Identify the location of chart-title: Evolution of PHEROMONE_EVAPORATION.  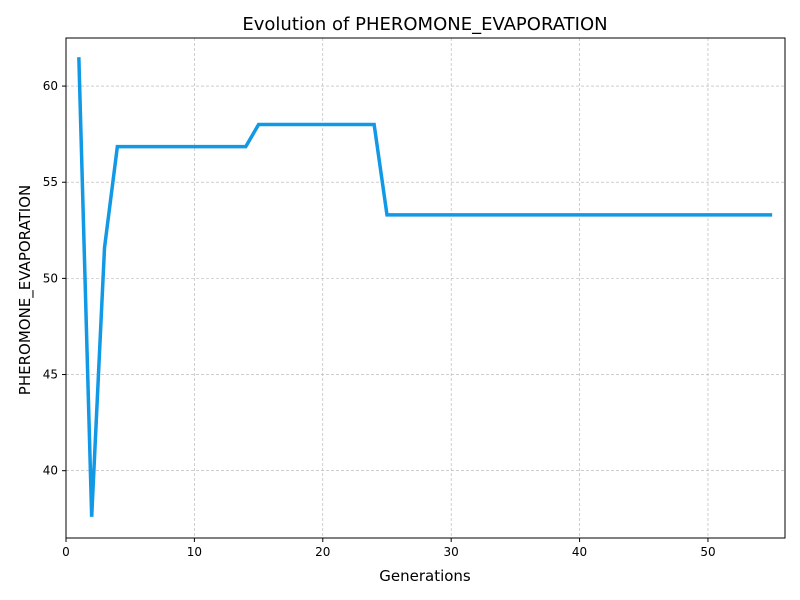
(424, 24).